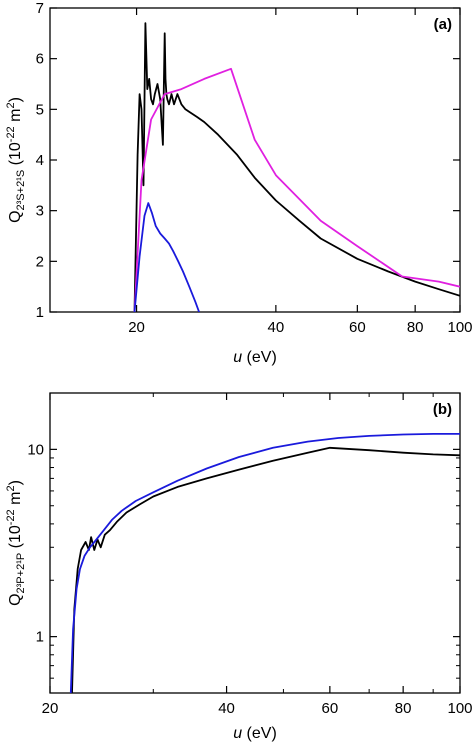  Describe the element at coordinates (276, 327) in the screenshot. I see `panel-a-x-tick-label: 40` at that location.